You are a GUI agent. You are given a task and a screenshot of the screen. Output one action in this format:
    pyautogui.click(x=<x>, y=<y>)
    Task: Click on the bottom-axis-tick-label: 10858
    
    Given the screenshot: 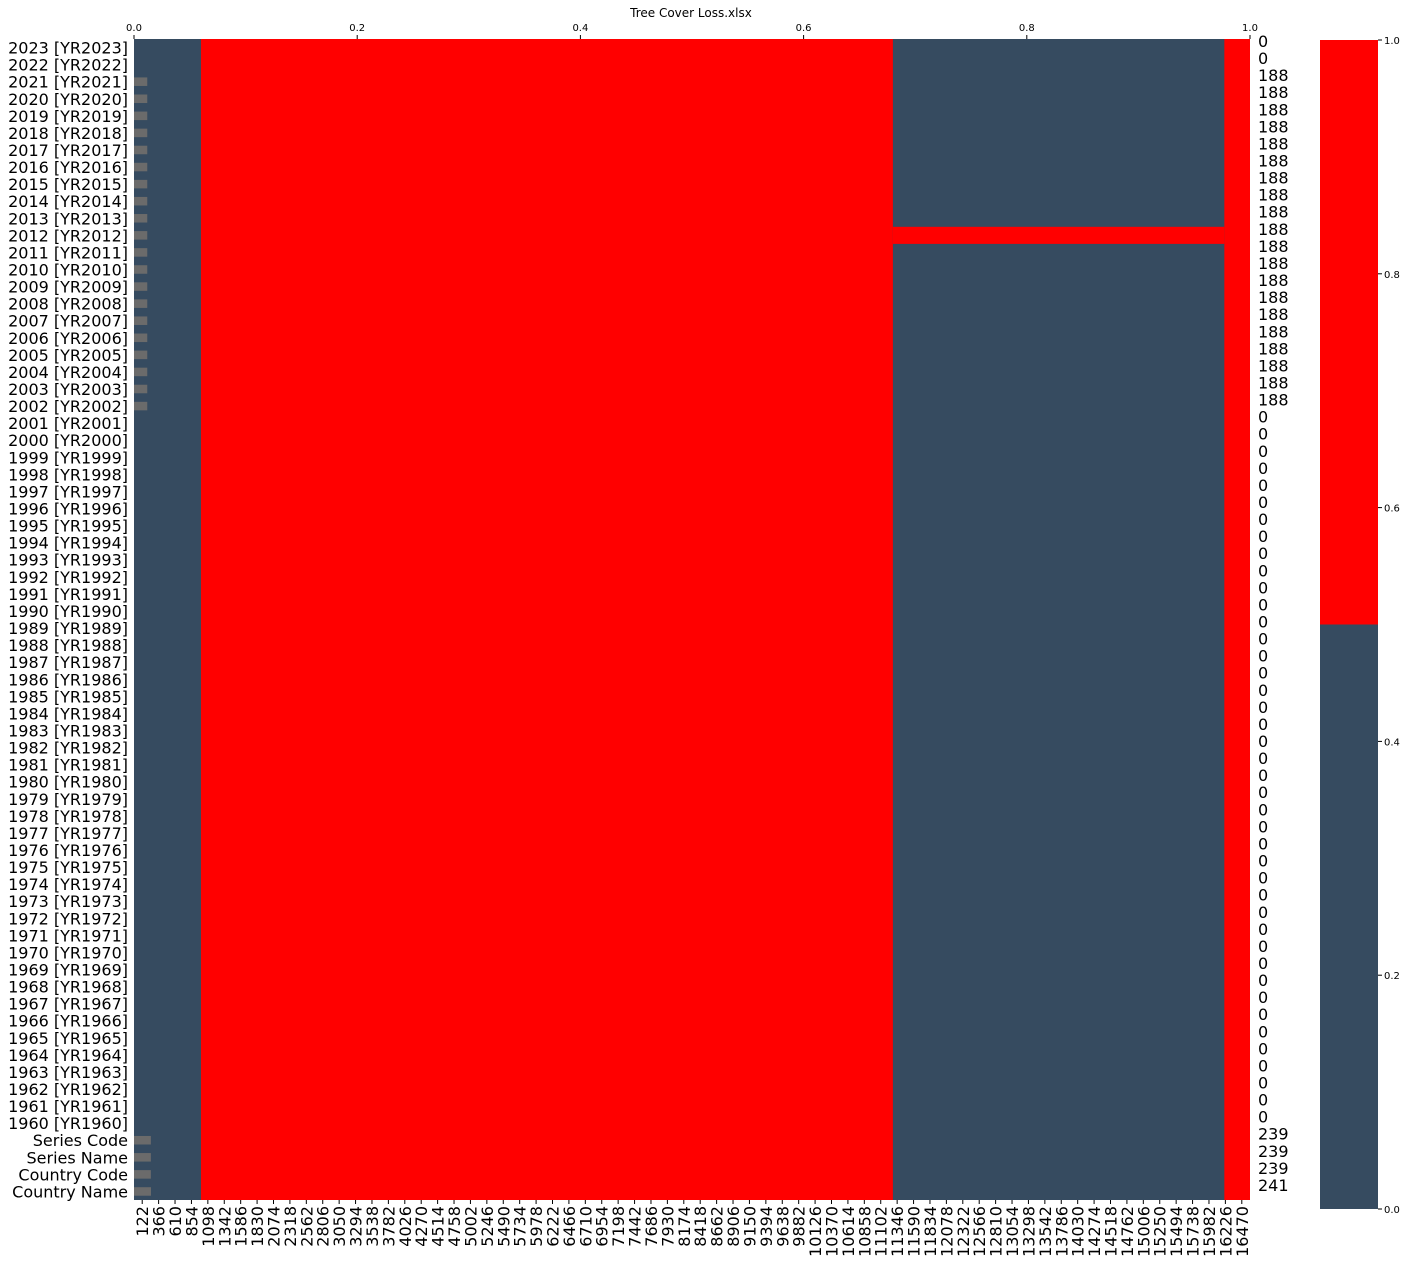 What is the action you would take?
    pyautogui.click(x=864, y=1231)
    